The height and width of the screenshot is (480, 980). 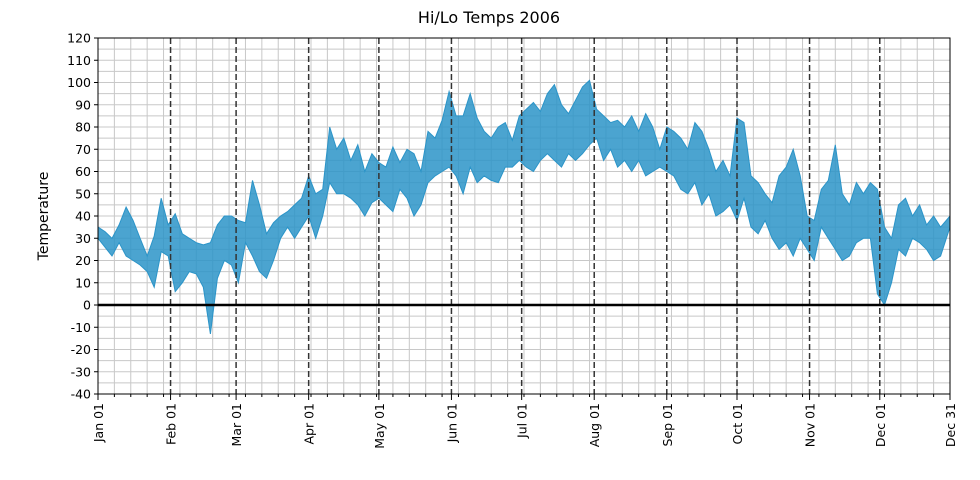 What do you see at coordinates (83, 193) in the screenshot?
I see `y-tick-label: 50` at bounding box center [83, 193].